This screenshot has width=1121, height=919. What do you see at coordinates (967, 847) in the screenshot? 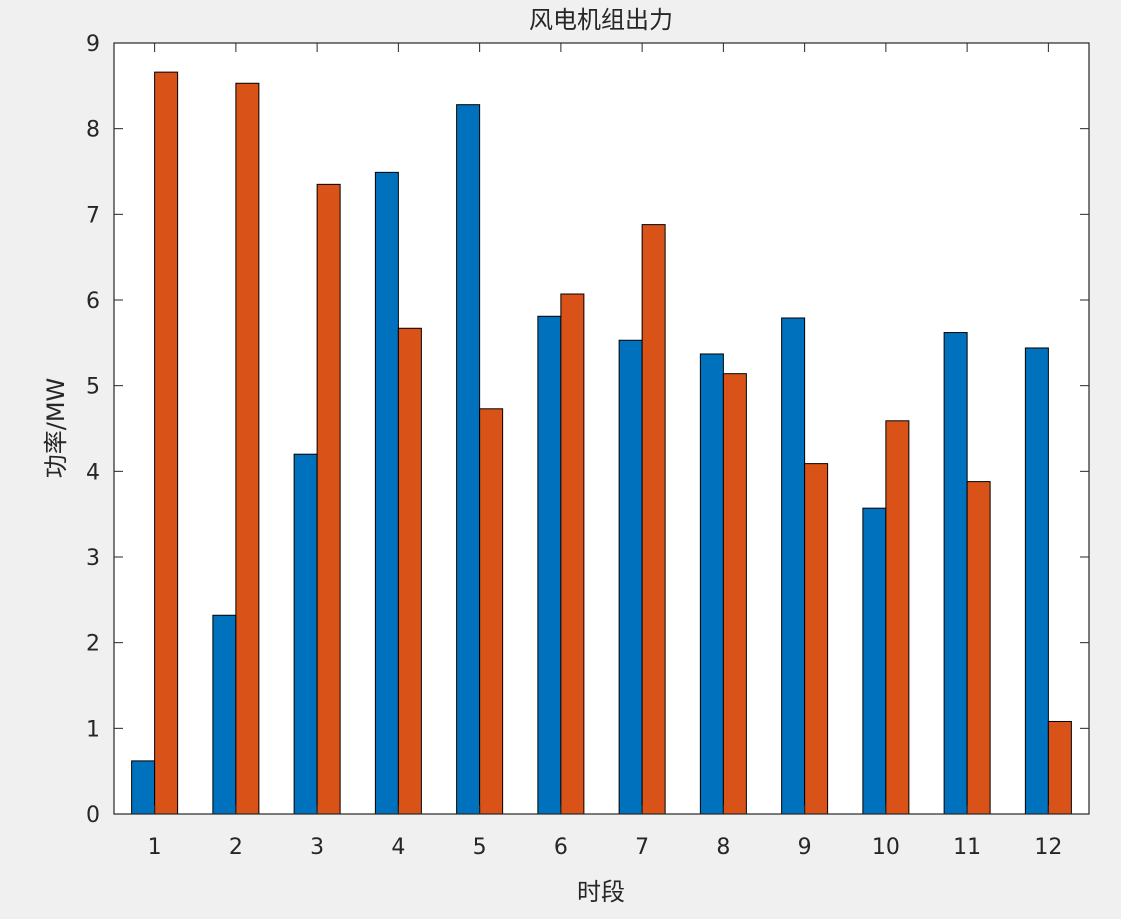
I see `x-tick-label: 11` at bounding box center [967, 847].